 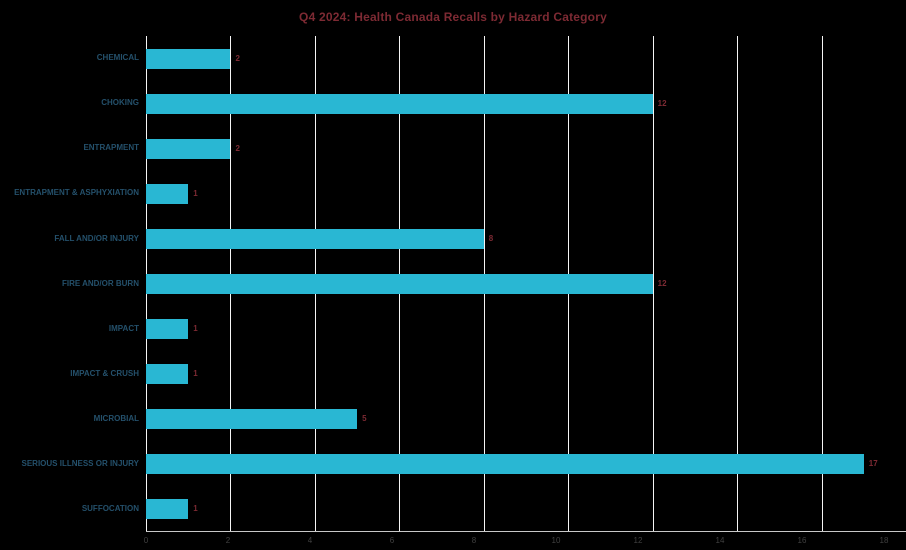 I want to click on category-label: FALL AND/OR INJURY, so click(x=96, y=238).